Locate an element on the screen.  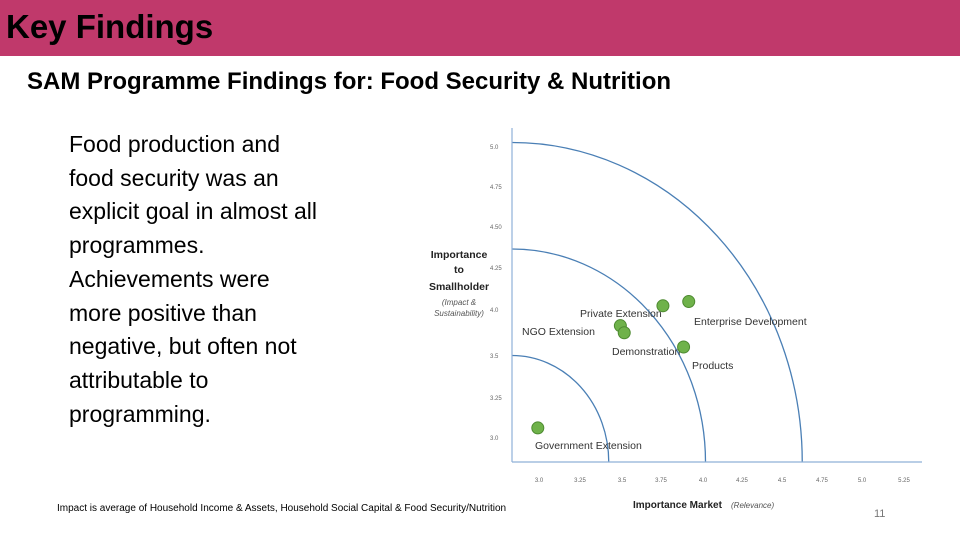
body-line: negative, but often not is located at coordinates (183, 346).